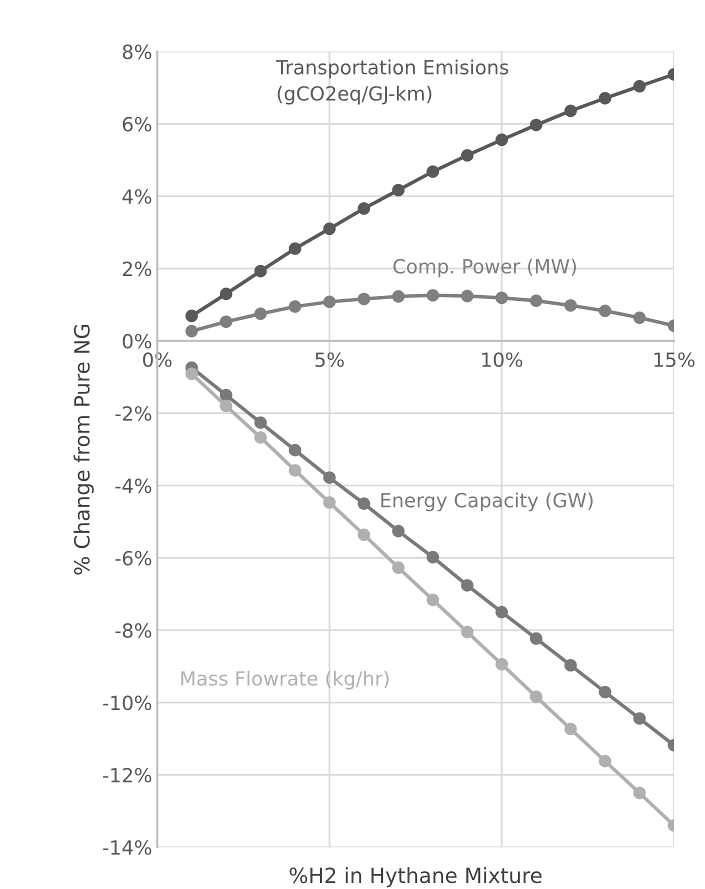 Image resolution: width=705 pixels, height=889 pixels. Describe the element at coordinates (137, 196) in the screenshot. I see `y-tick-label: 4%` at that location.